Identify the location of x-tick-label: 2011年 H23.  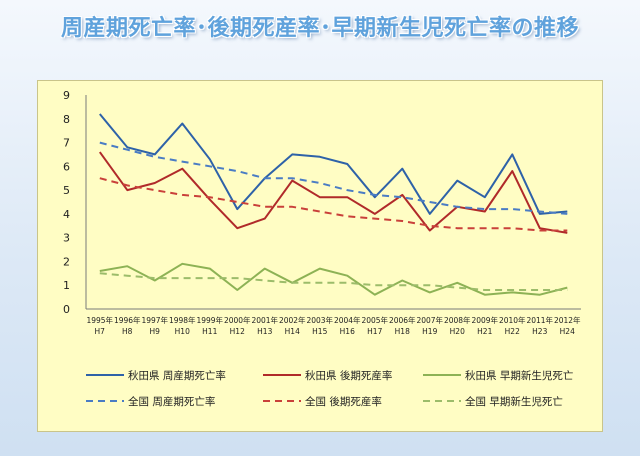
(539, 325).